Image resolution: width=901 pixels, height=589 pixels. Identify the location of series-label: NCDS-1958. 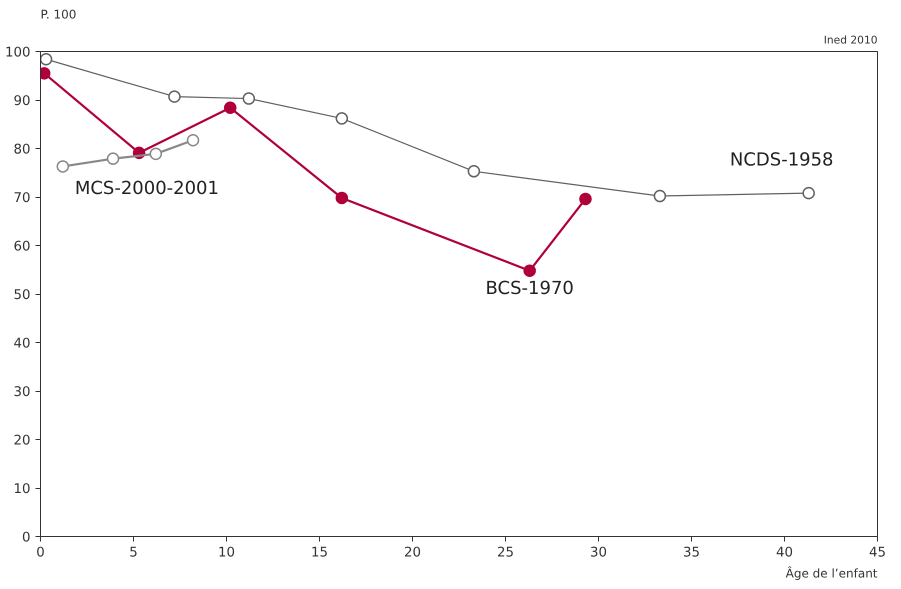
(782, 160).